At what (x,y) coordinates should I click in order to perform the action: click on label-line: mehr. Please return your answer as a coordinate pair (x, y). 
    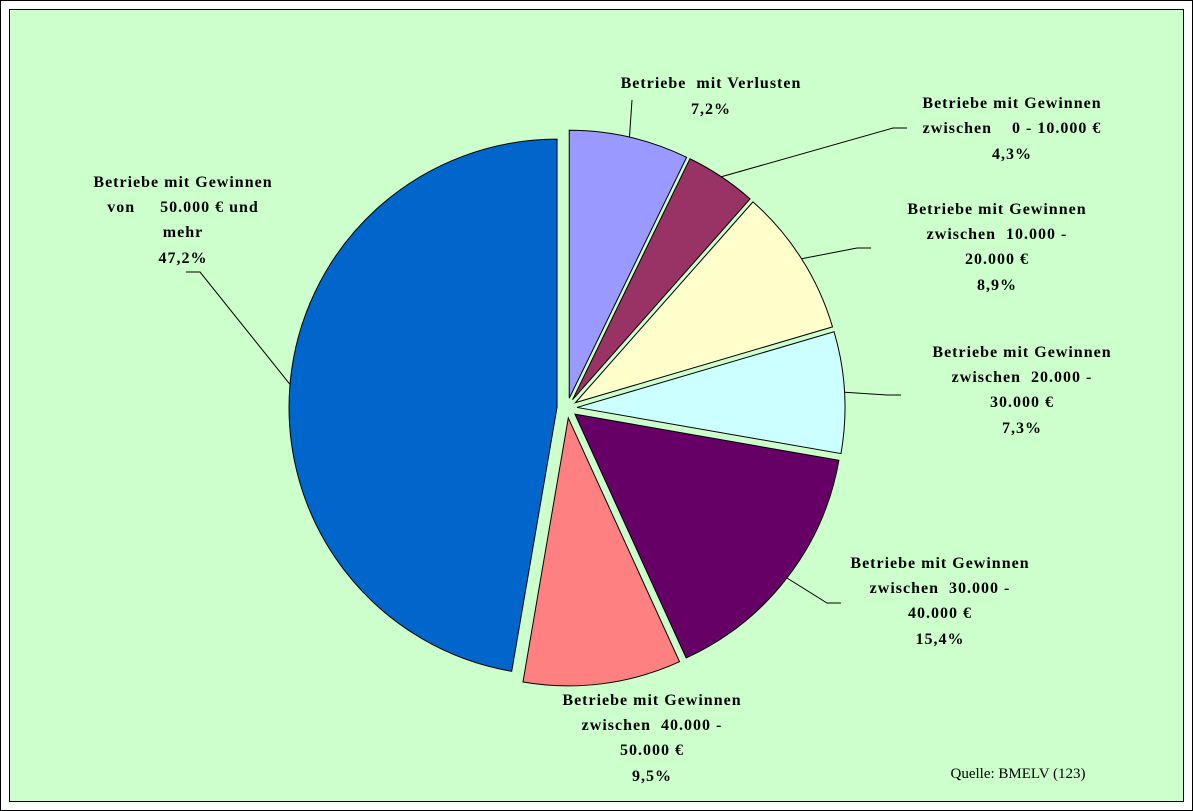
    Looking at the image, I should click on (183, 232).